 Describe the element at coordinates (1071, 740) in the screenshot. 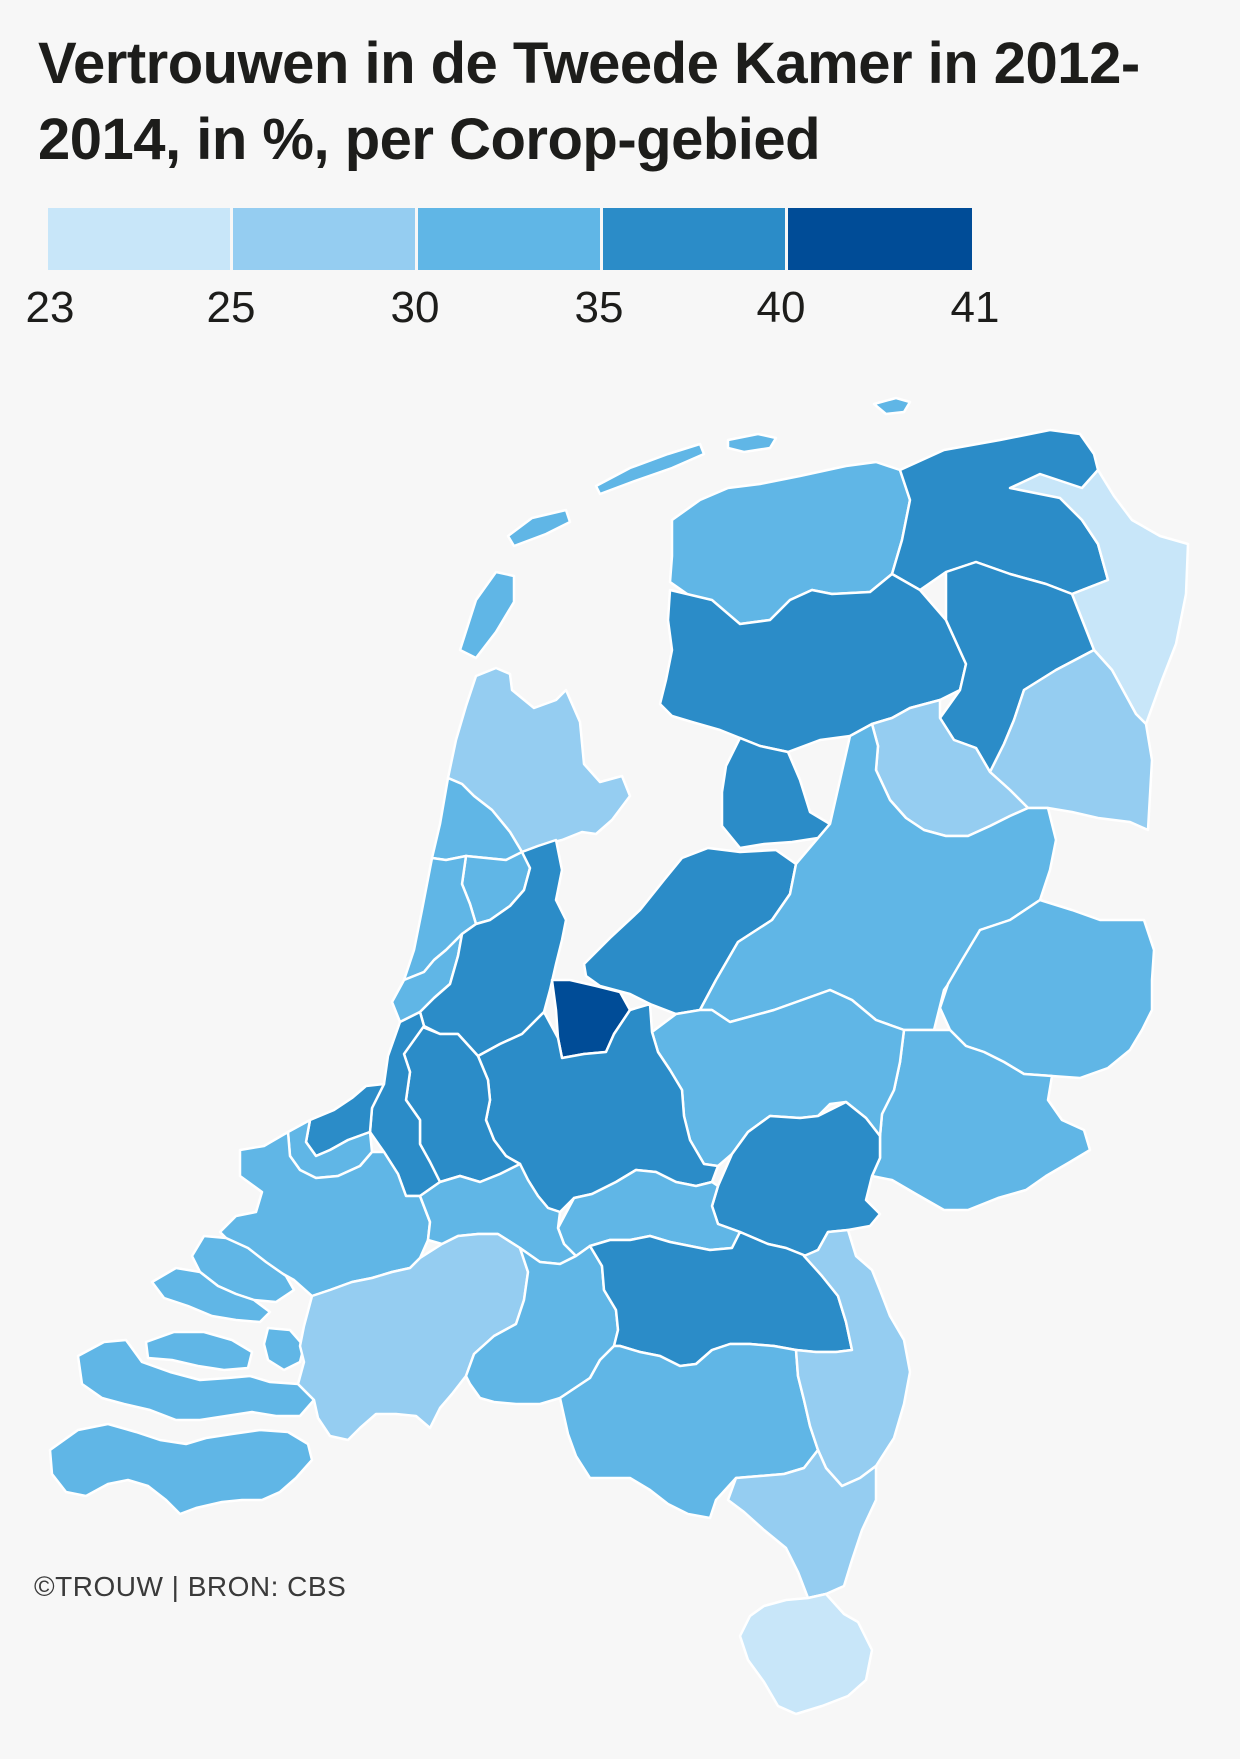

I see `region-noord-drenthe` at that location.